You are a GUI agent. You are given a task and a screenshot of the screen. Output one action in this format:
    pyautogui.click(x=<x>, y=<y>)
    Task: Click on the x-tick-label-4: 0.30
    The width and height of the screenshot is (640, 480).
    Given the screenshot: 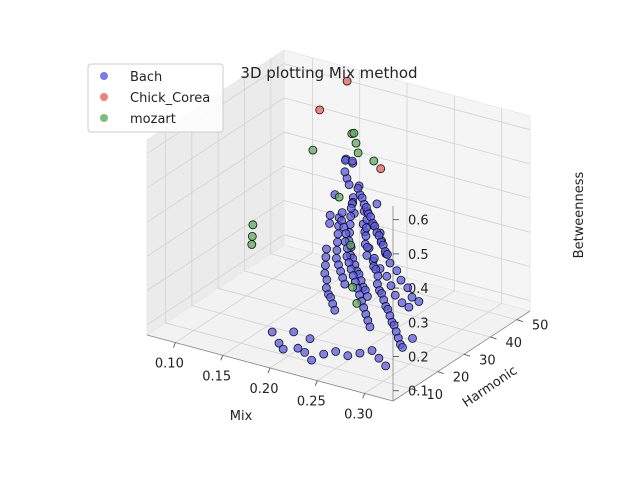 What is the action you would take?
    pyautogui.click(x=358, y=414)
    